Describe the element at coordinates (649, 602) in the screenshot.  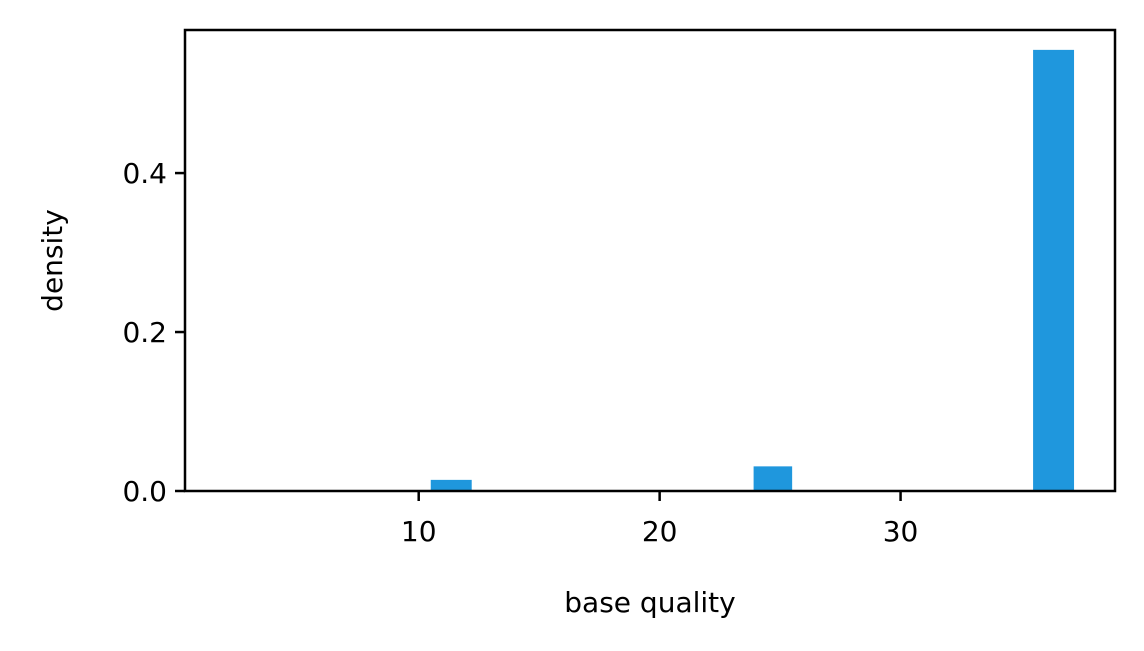
I see `x-axis-label: base quality` at that location.